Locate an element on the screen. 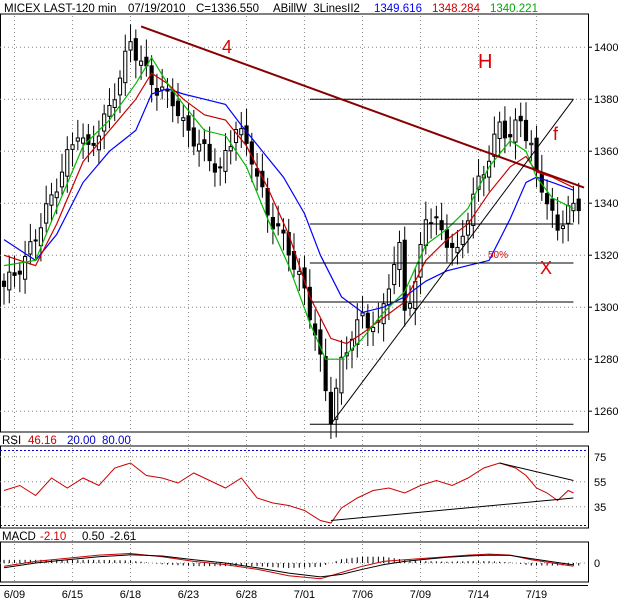  macd-signal-line is located at coordinates (288, 566).